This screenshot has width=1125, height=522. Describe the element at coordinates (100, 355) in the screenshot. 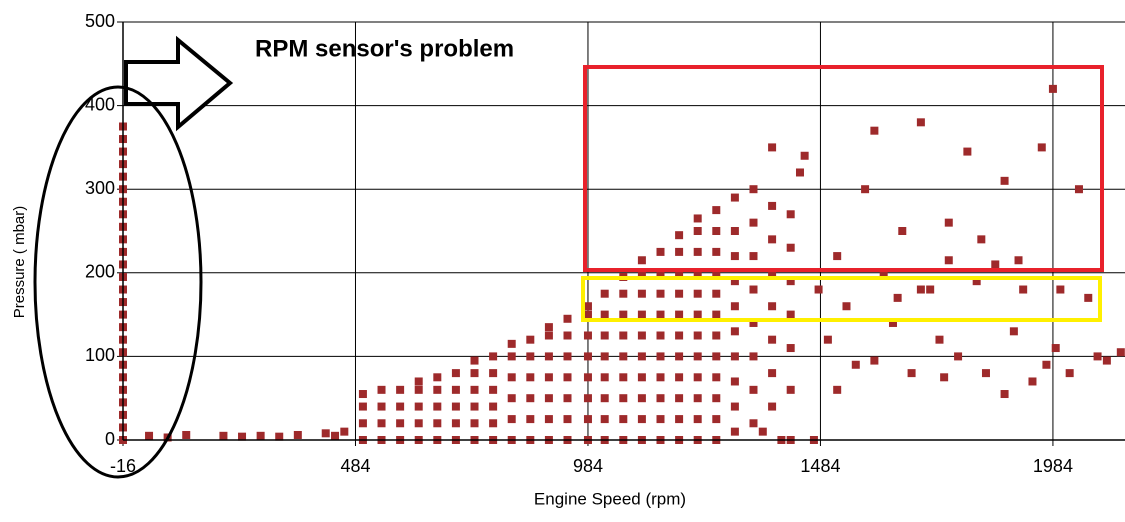

I see `y-tick-label: 100` at that location.